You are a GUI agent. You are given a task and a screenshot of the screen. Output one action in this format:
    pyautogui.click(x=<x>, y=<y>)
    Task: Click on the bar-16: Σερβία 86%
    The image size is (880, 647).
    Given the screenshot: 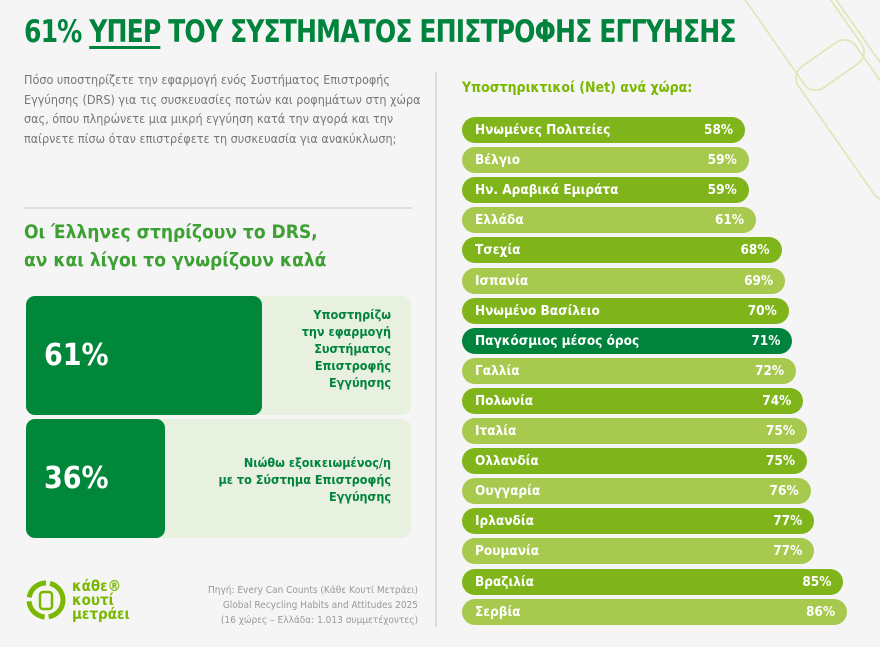 What is the action you would take?
    pyautogui.click(x=655, y=611)
    